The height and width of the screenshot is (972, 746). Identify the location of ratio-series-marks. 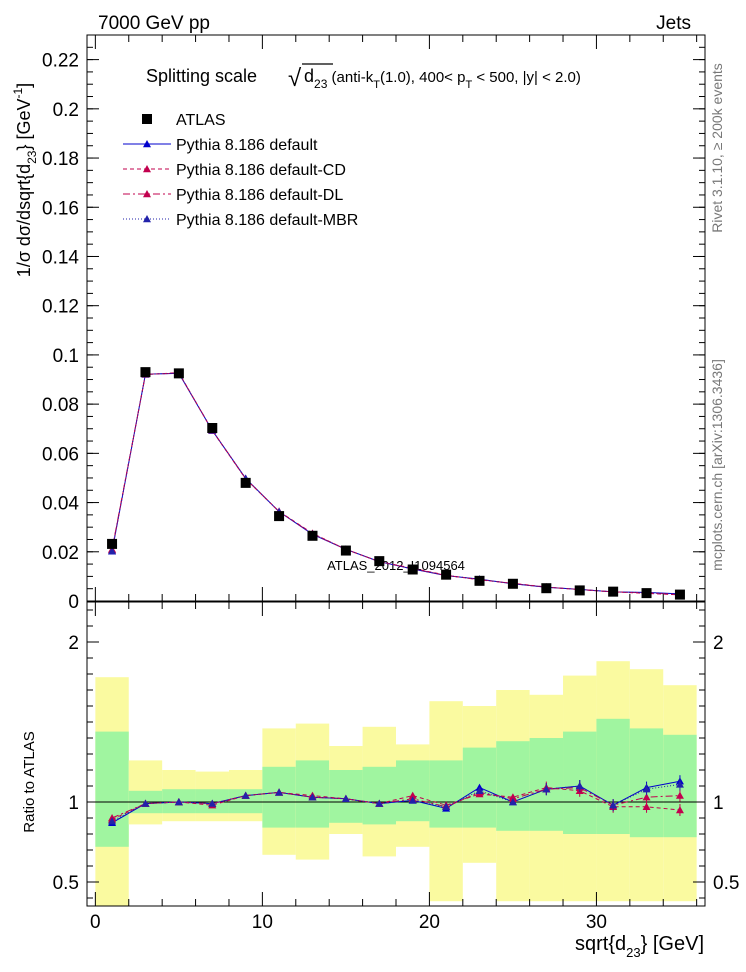
(396, 800).